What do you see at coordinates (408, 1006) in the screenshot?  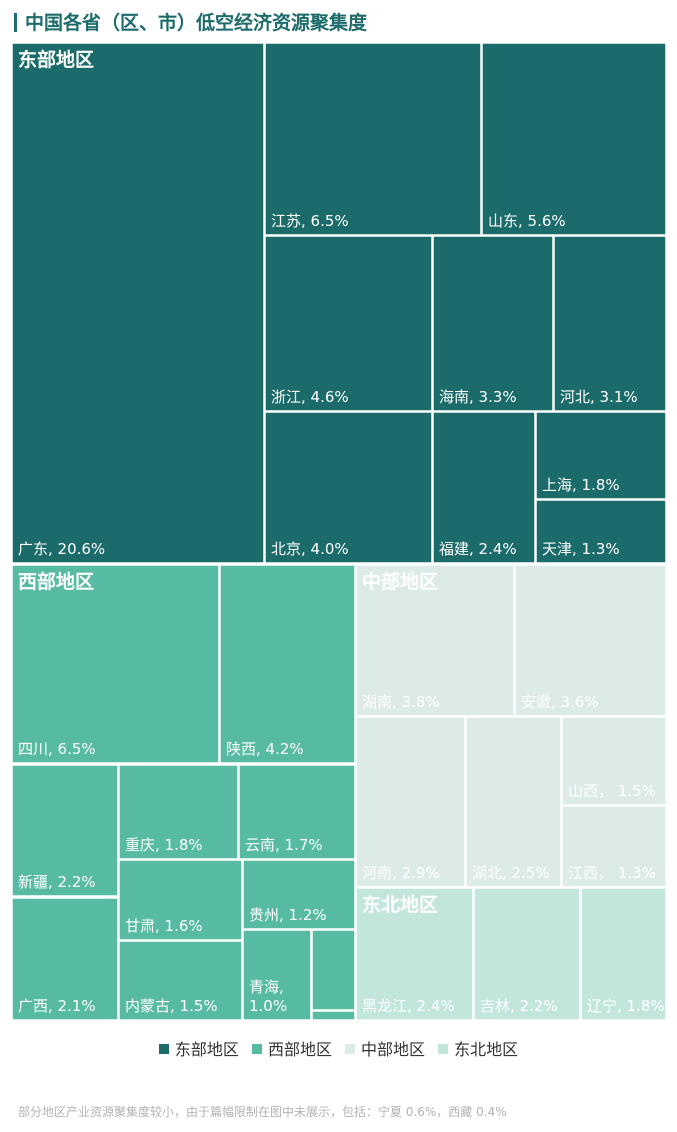 I see `treemap-label-northeast-1: 黑龙江, 2.4%` at bounding box center [408, 1006].